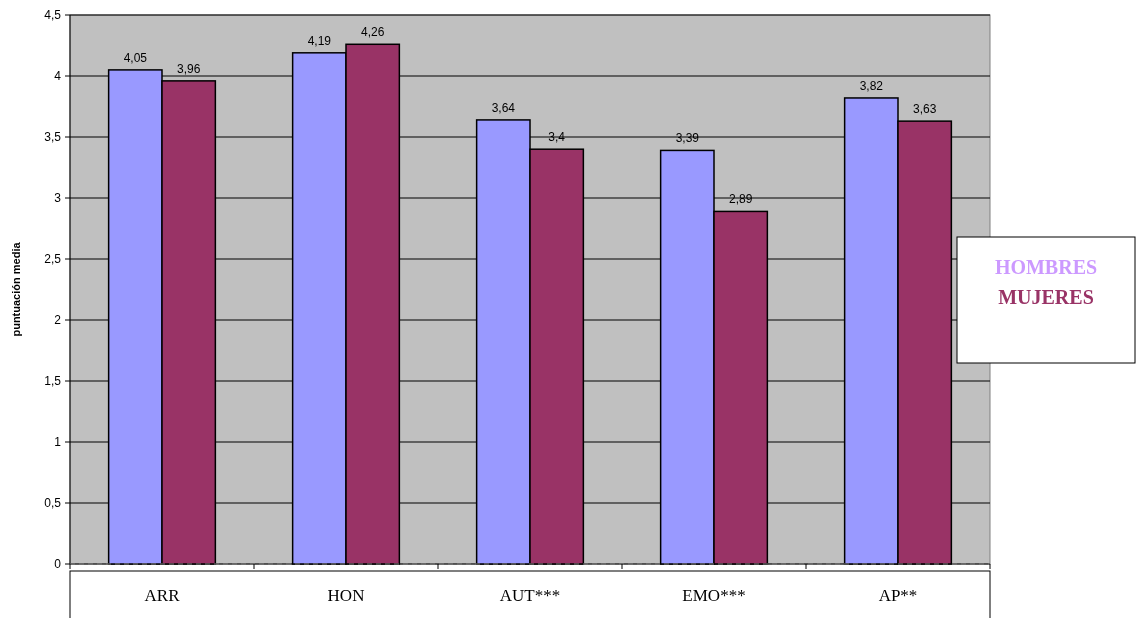 This screenshot has width=1137, height=618. What do you see at coordinates (53, 381) in the screenshot?
I see `y-tick-label: 1,5` at bounding box center [53, 381].